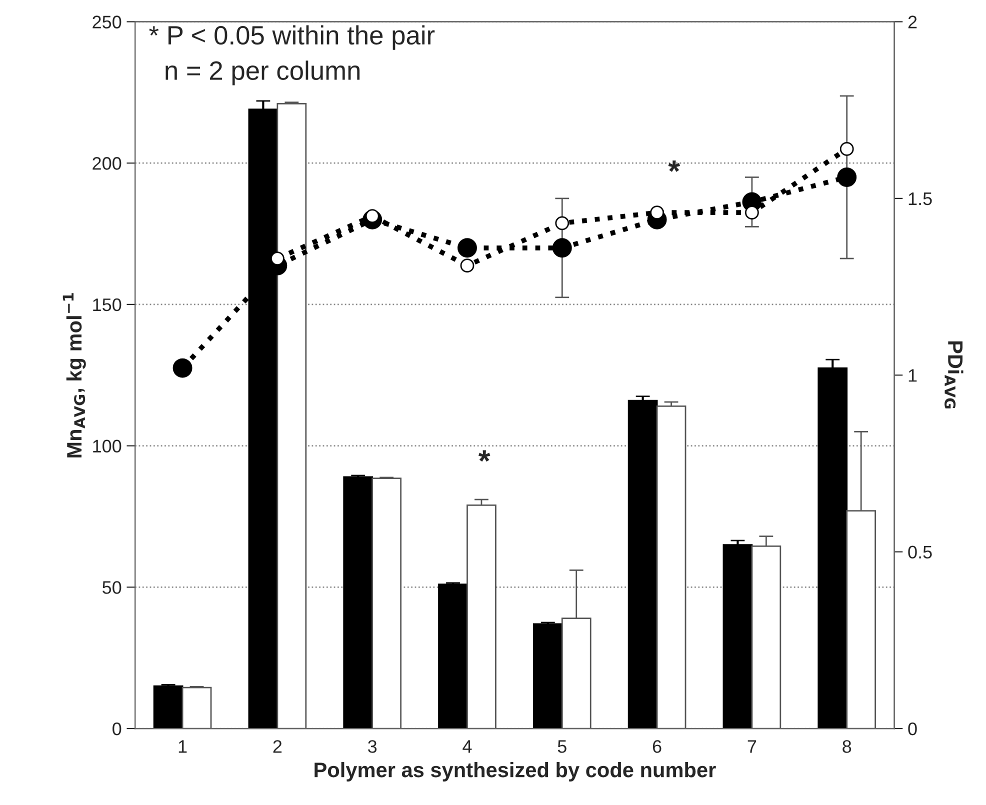  Describe the element at coordinates (277, 746) in the screenshot. I see `x-tick-label: 2` at that location.